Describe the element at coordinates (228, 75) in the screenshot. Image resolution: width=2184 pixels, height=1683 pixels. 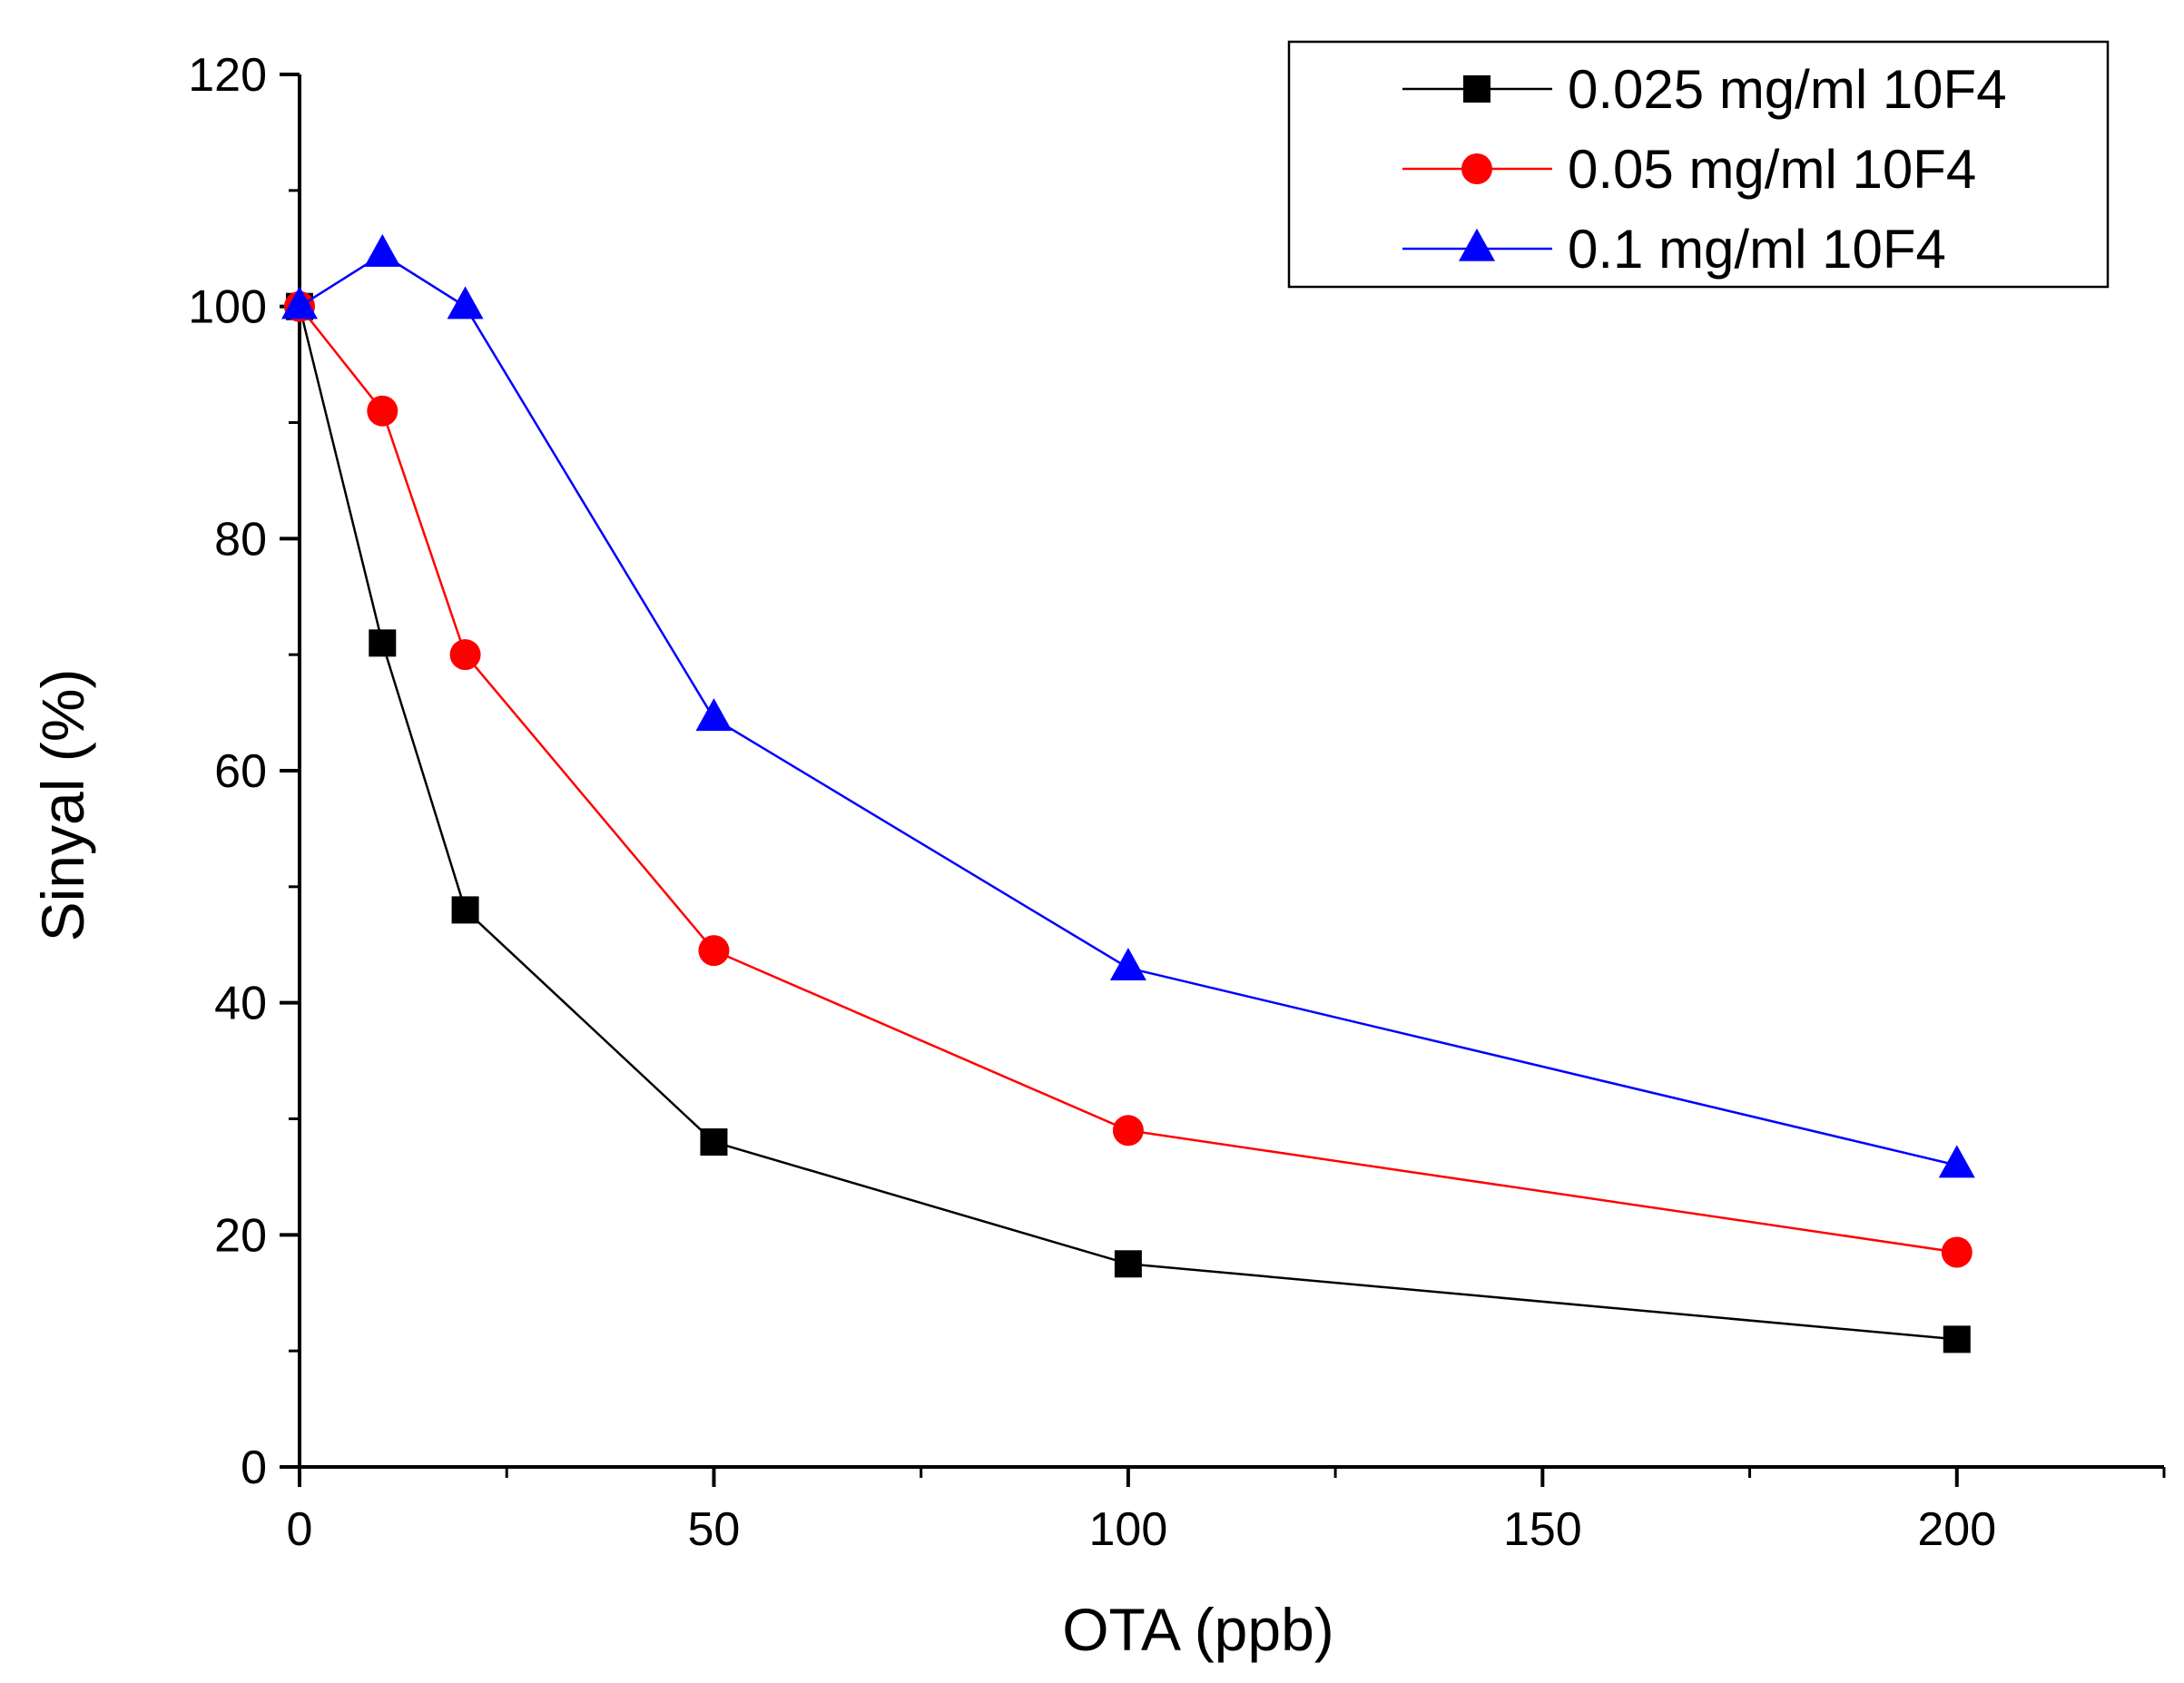
I see `y-tick-label: 120` at that location.